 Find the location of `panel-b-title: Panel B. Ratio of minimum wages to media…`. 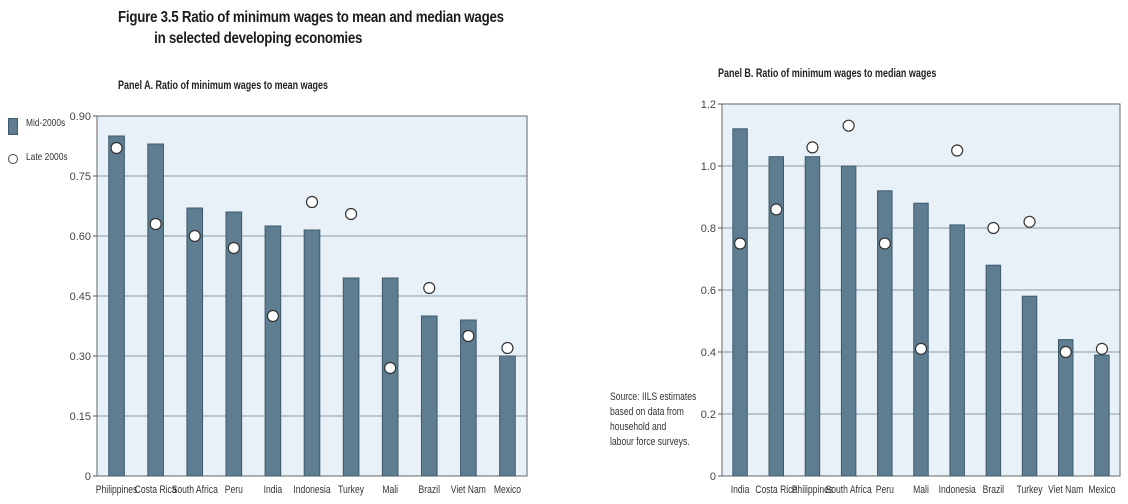

panel-b-title: Panel B. Ratio of minimum wages to media… is located at coordinates (827, 74).